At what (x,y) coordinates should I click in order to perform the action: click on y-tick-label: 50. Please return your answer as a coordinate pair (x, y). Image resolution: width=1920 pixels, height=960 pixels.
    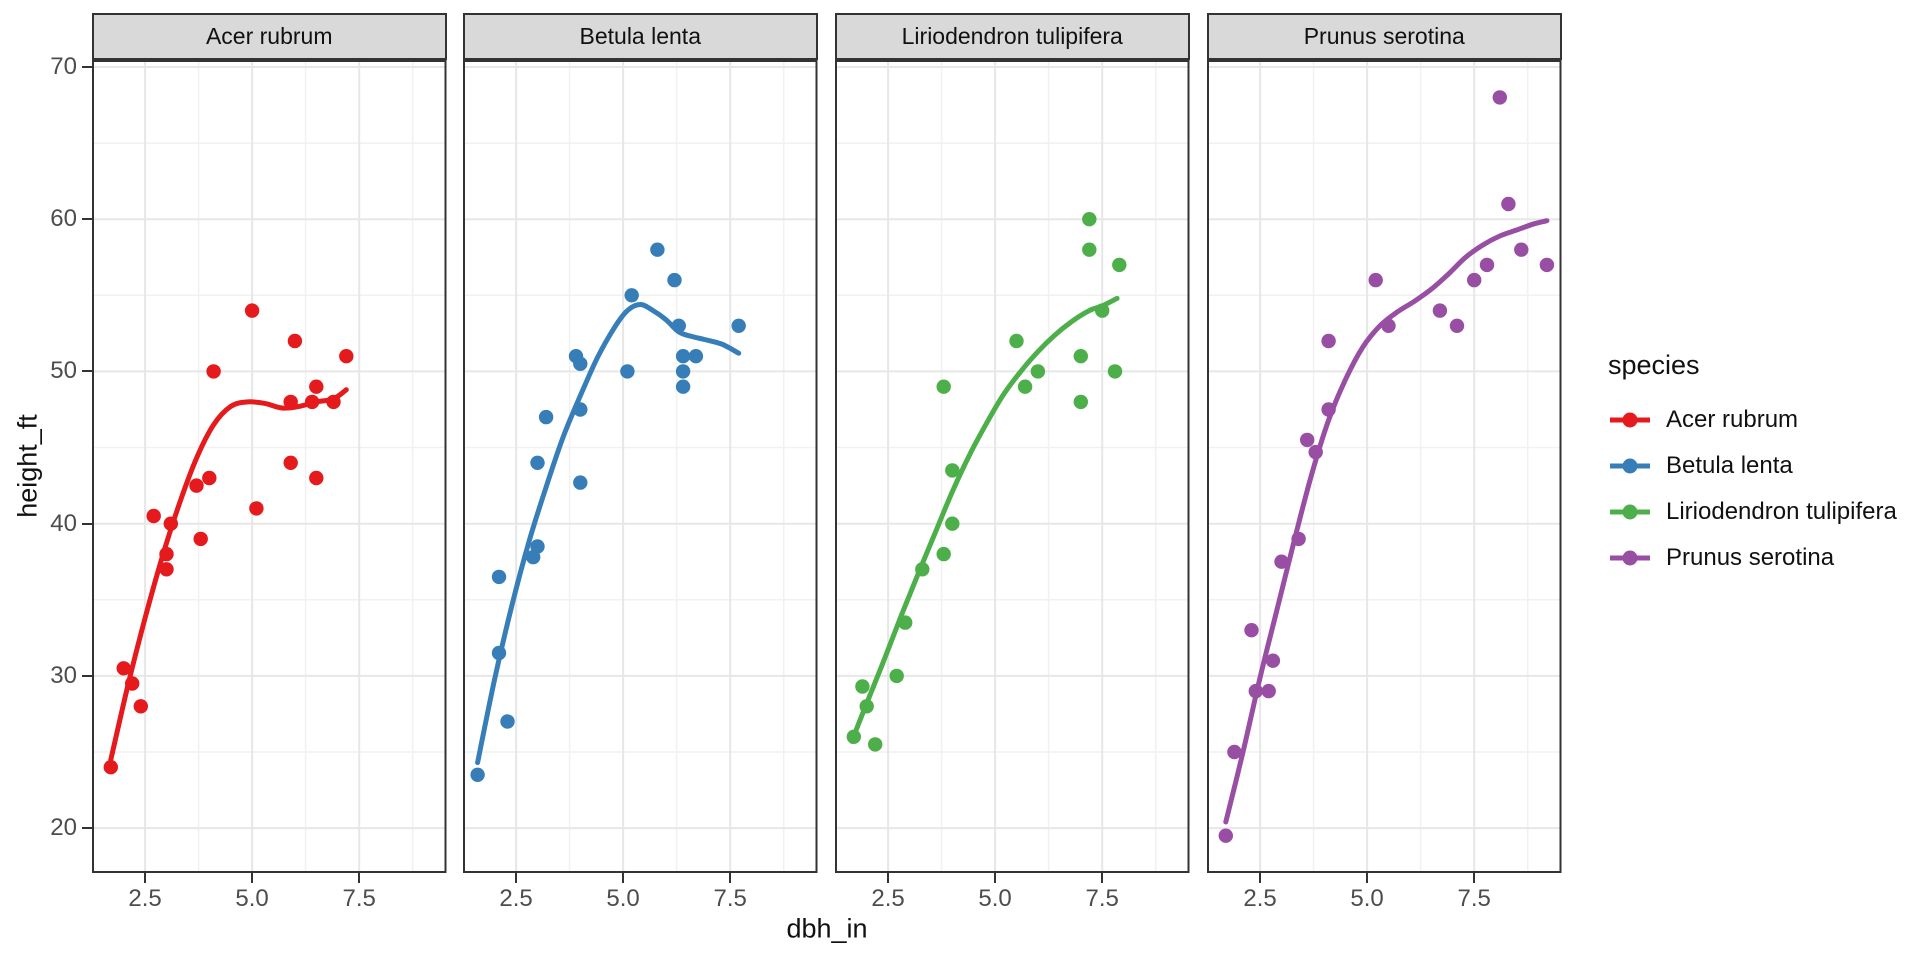
    Looking at the image, I should click on (63, 371).